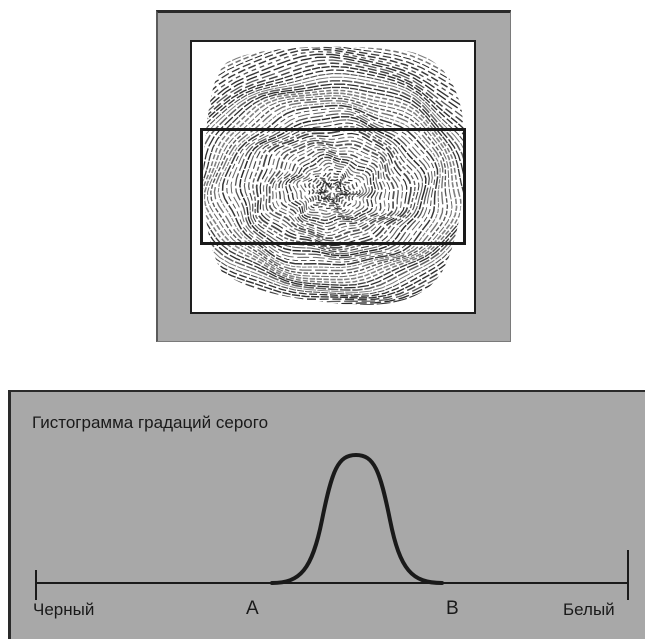 The height and width of the screenshot is (639, 645). Describe the element at coordinates (64, 609) in the screenshot. I see `black-label: Черный` at that location.